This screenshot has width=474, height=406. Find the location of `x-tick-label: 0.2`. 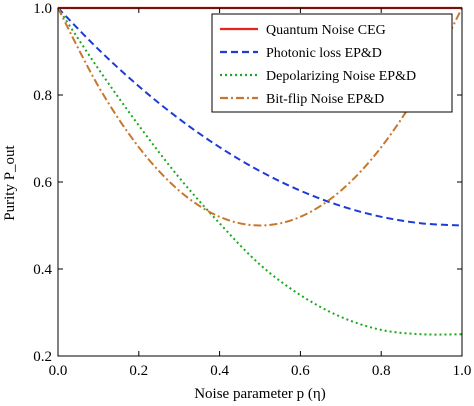

x-tick-label: 0.2 is located at coordinates (138, 371).